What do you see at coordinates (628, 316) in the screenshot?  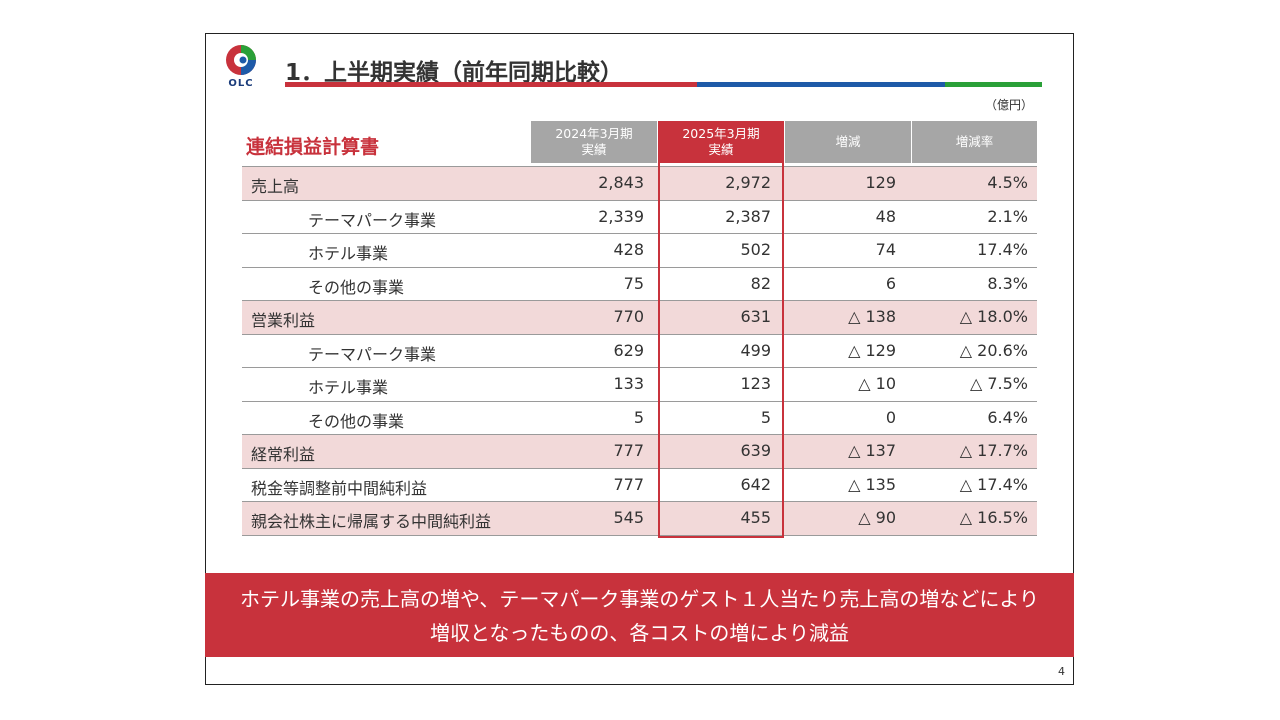 I see `cell-fy2024: 770` at bounding box center [628, 316].